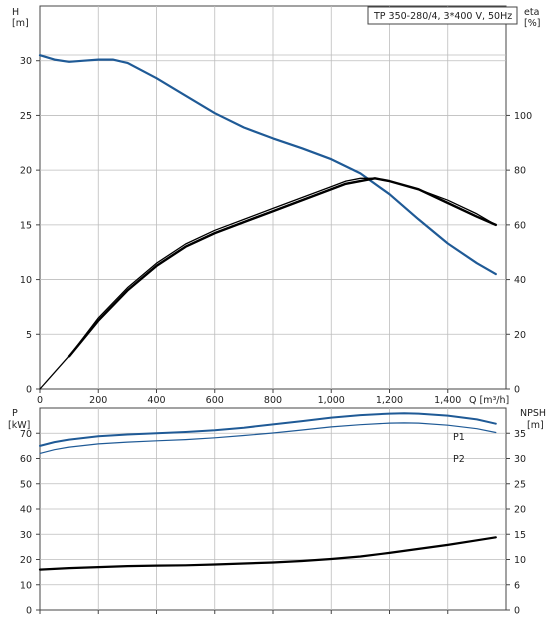 This screenshot has width=555, height=621. What do you see at coordinates (523, 116) in the screenshot?
I see `y-right-tick-label: 100` at bounding box center [523, 116].